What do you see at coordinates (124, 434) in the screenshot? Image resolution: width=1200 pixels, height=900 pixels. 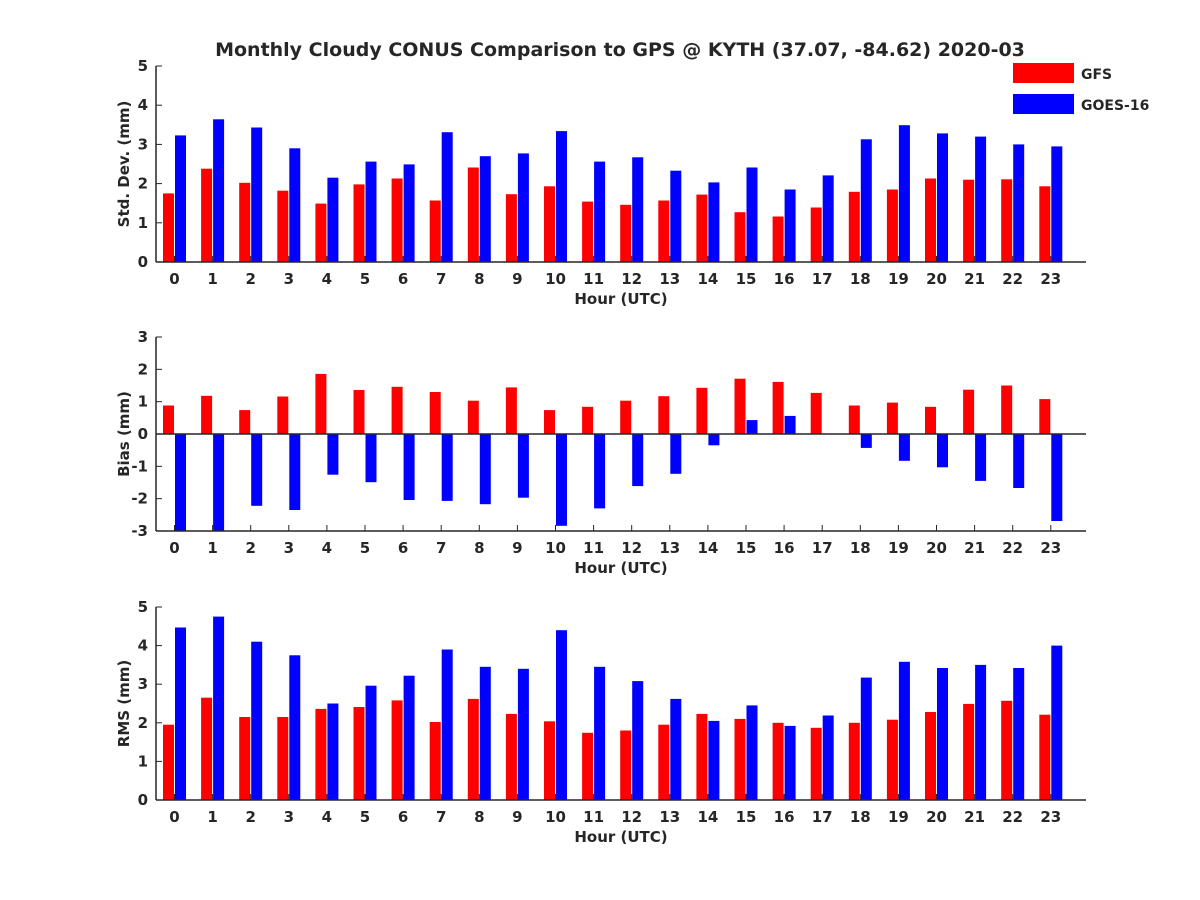 I see `y-axis-label: Bias (mm)` at bounding box center [124, 434].